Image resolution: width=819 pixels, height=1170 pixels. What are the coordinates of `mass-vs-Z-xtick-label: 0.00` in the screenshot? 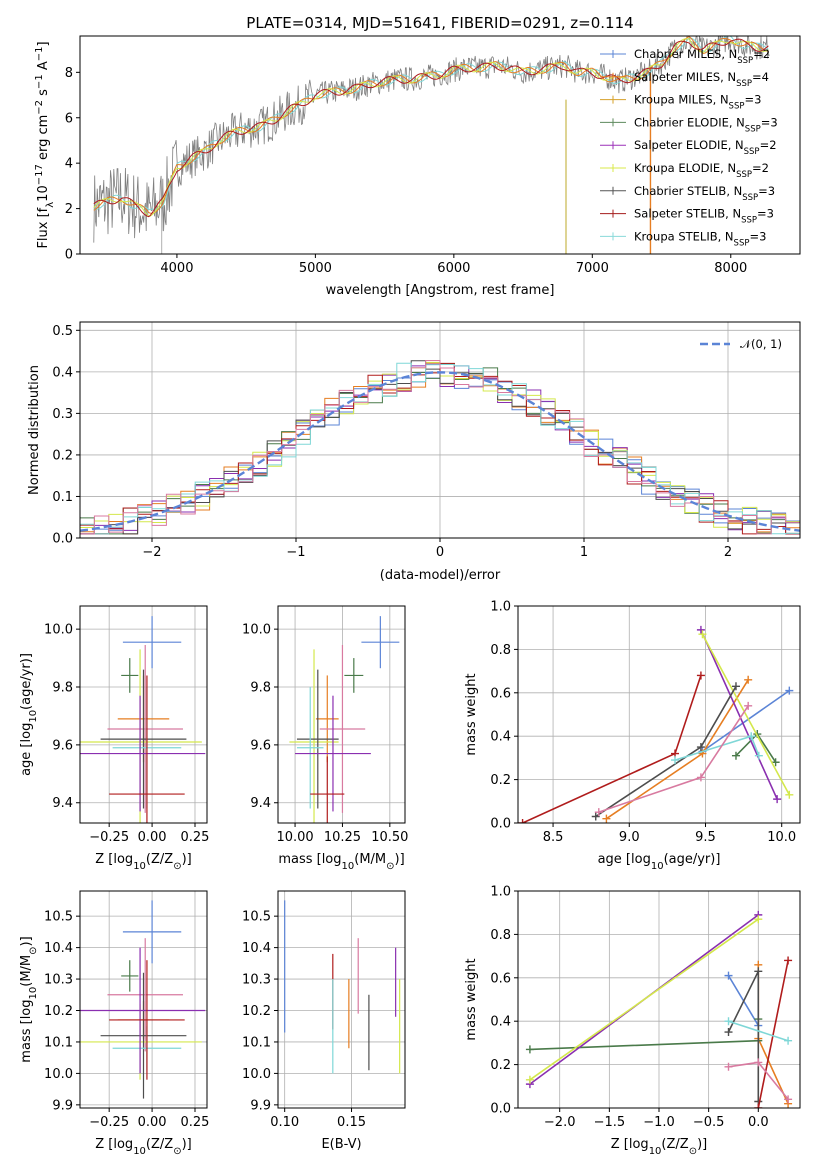 It's located at (152, 1122).